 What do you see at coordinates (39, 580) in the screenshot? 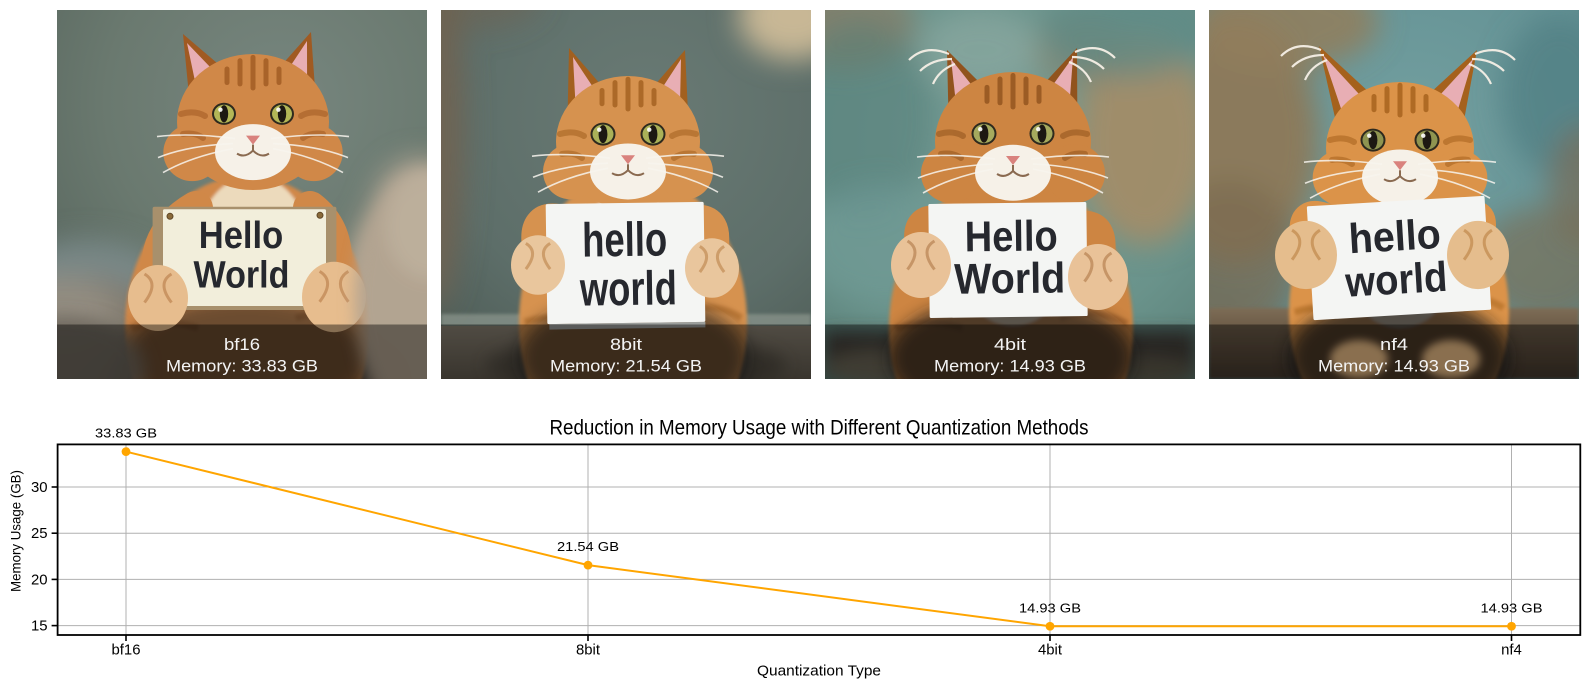
I see `svg-text: 20` at bounding box center [39, 580].